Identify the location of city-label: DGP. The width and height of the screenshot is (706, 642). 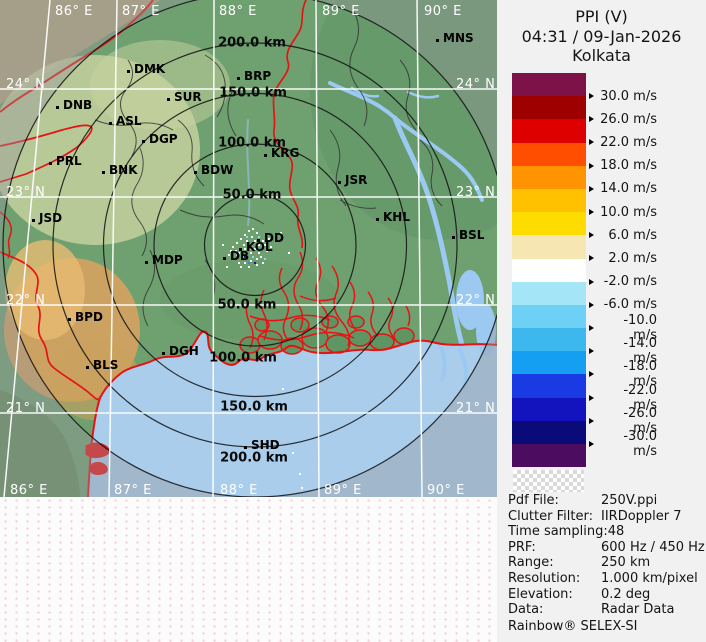
(163, 139).